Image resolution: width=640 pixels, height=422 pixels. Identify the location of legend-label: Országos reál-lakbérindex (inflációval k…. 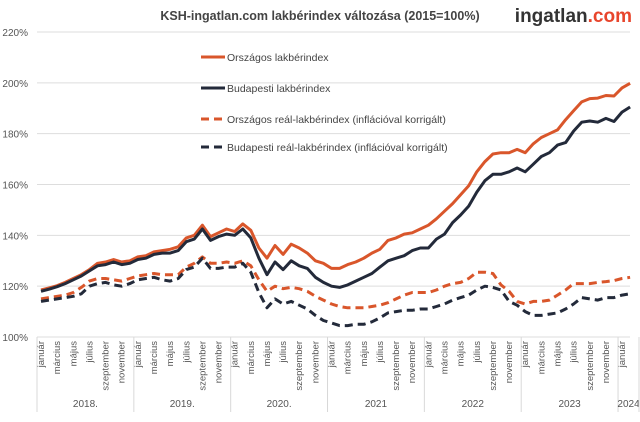
(336, 120).